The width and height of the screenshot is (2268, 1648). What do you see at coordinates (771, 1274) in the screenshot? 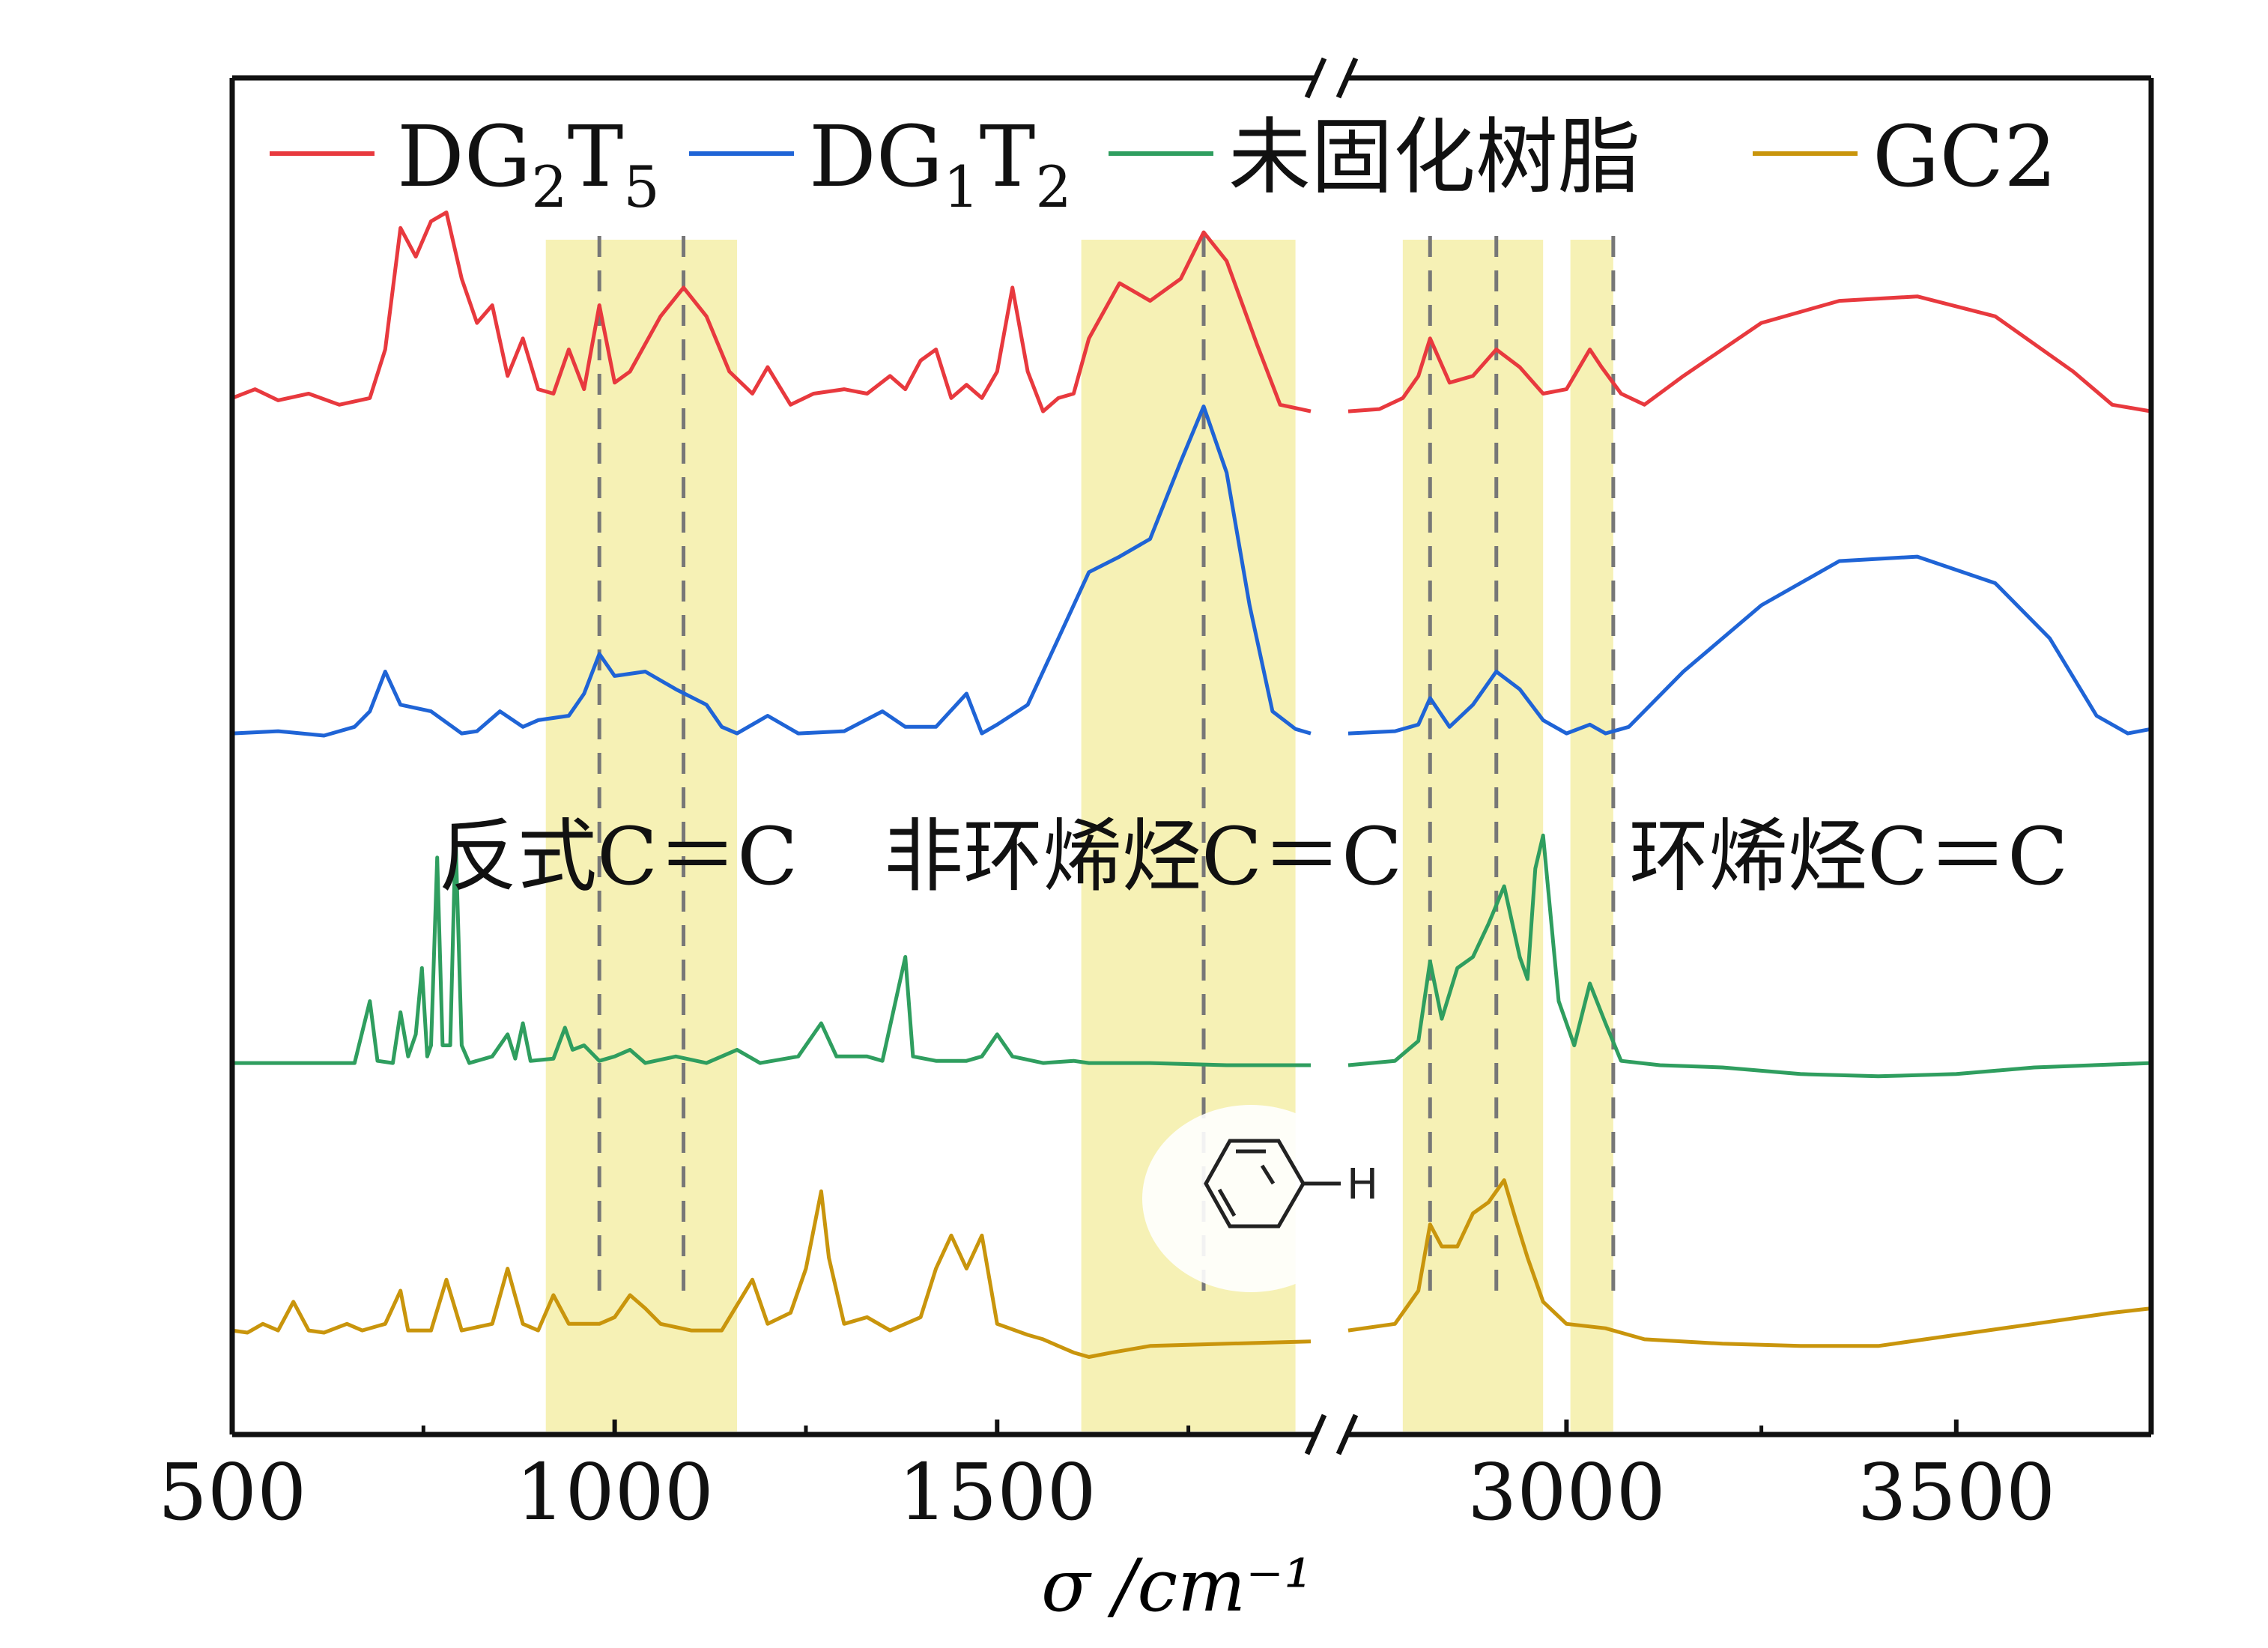
I see `series-line-gc2-seg0` at bounding box center [771, 1274].